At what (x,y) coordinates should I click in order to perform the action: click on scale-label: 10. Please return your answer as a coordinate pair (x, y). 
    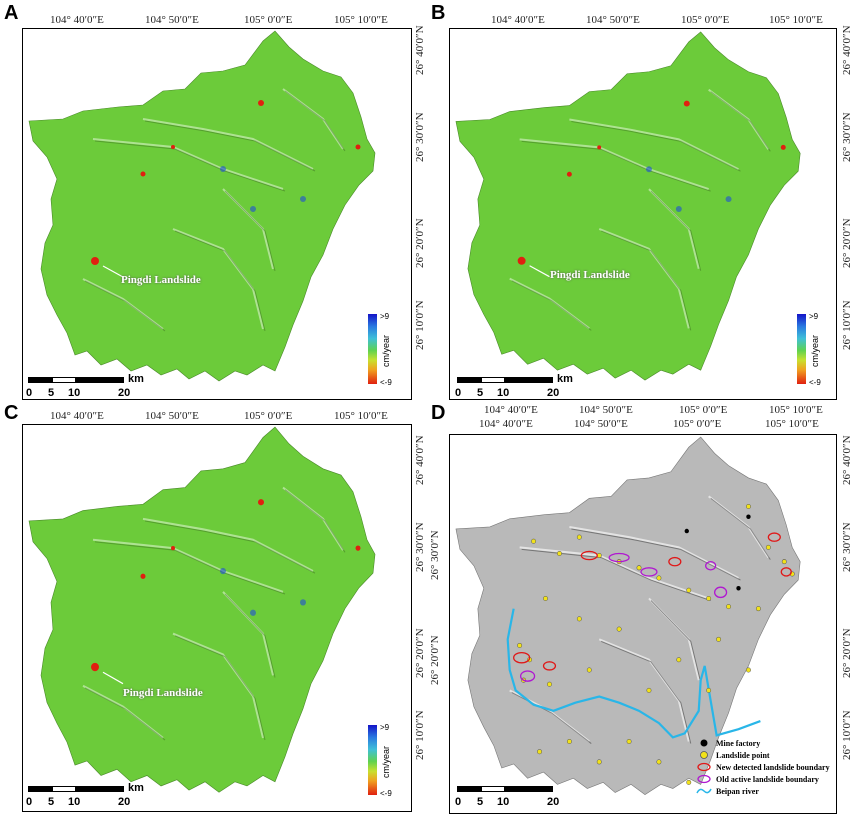
    Looking at the image, I should click on (74, 393).